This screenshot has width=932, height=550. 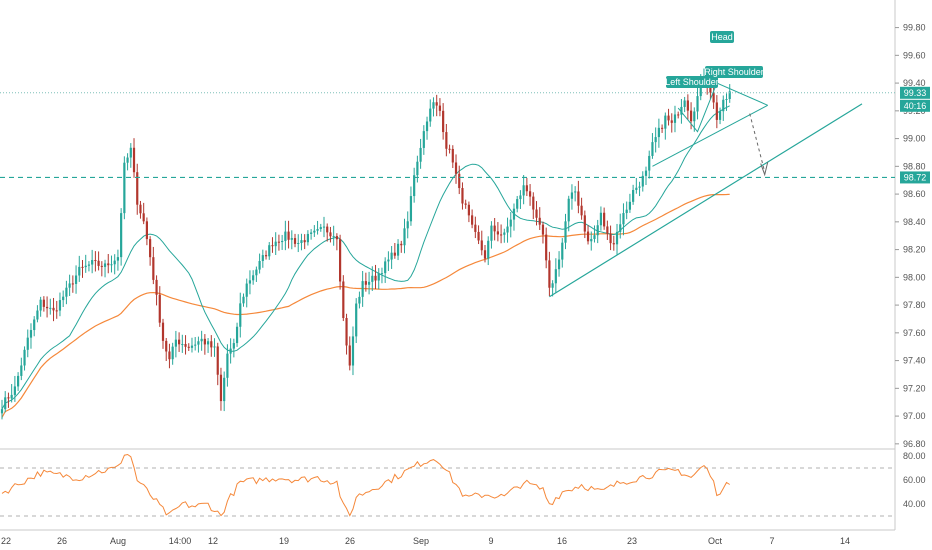 I want to click on price-tick-label: 98.40, so click(x=914, y=222).